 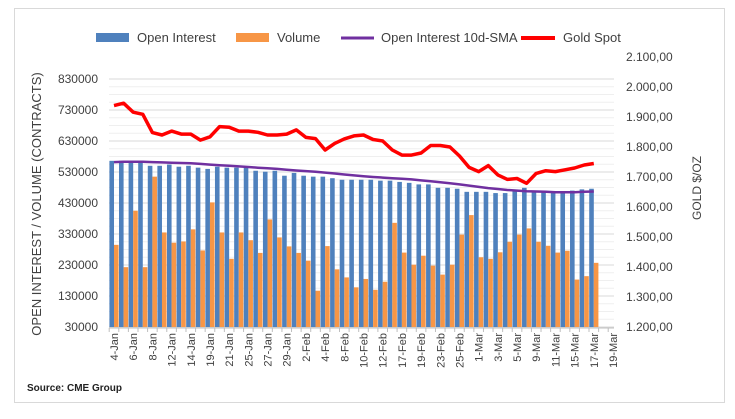 I want to click on y-axis-right-title: GOLD $/OZ, so click(x=697, y=188).